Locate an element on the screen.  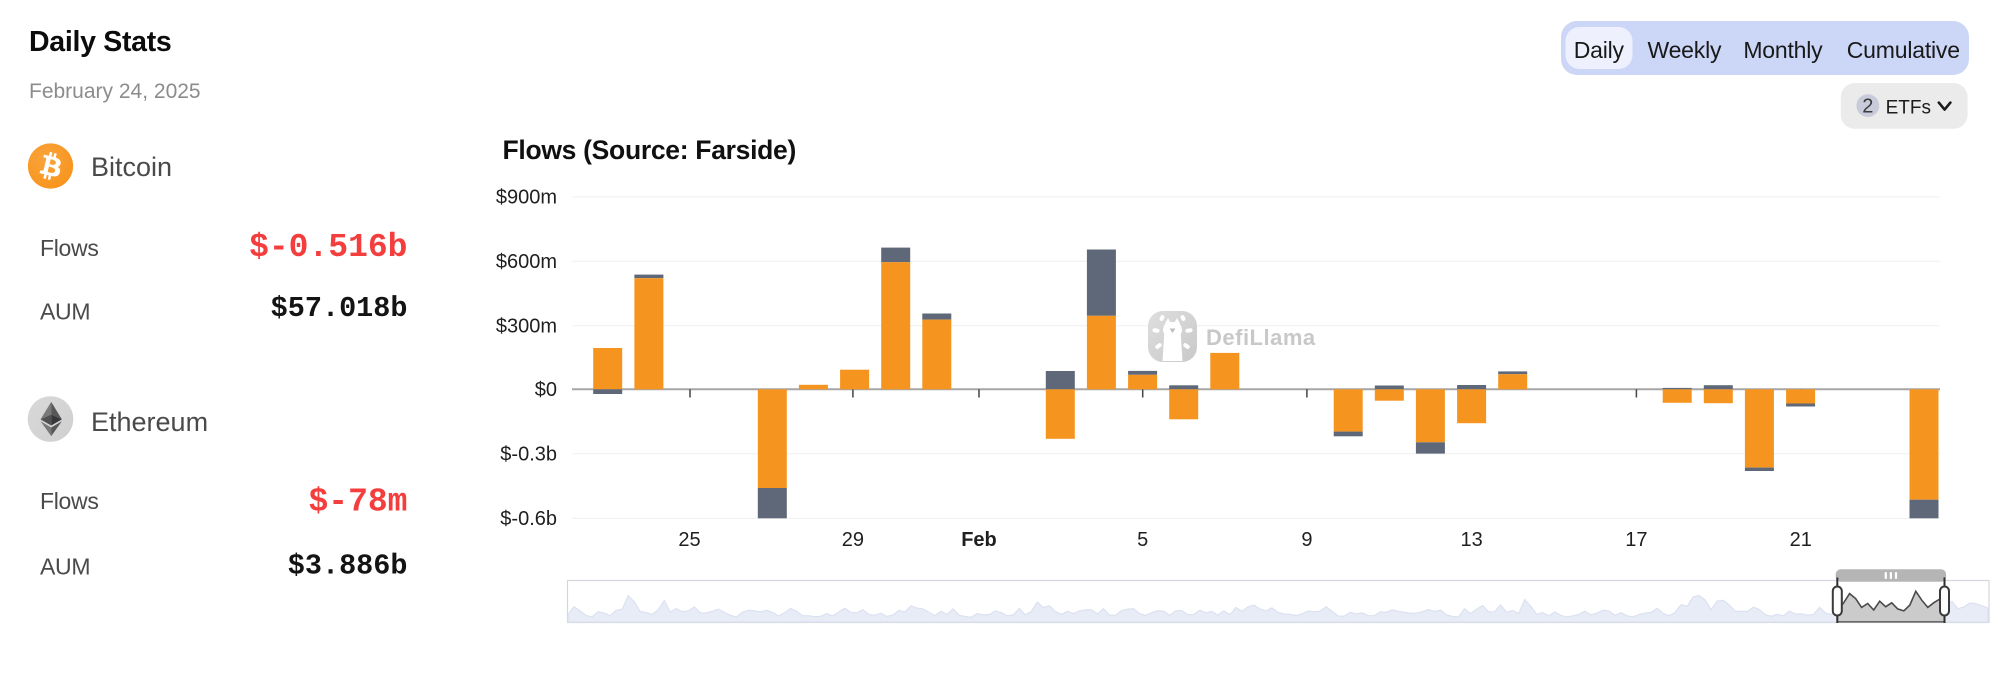
svg-text: Cumulative is located at coordinates (1903, 50).